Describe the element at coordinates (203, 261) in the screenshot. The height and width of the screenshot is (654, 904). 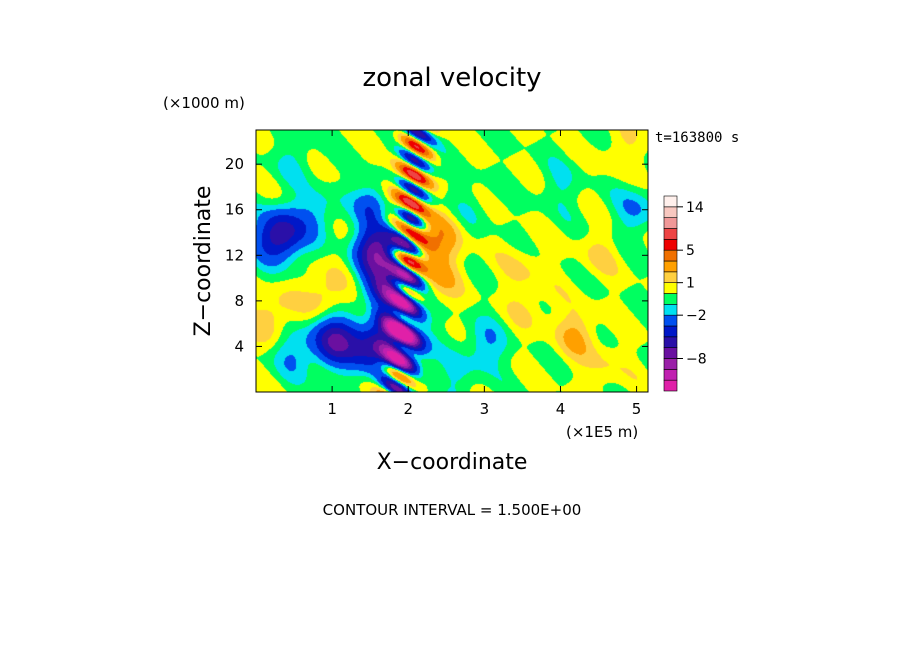
I see `y-axis-label: Z−coordinate` at that location.